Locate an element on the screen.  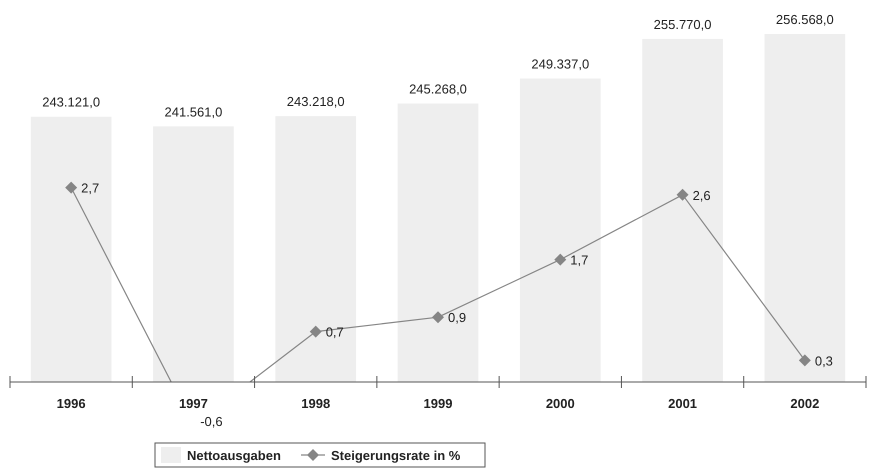
data-label: 243.121,0 is located at coordinates (71, 102).